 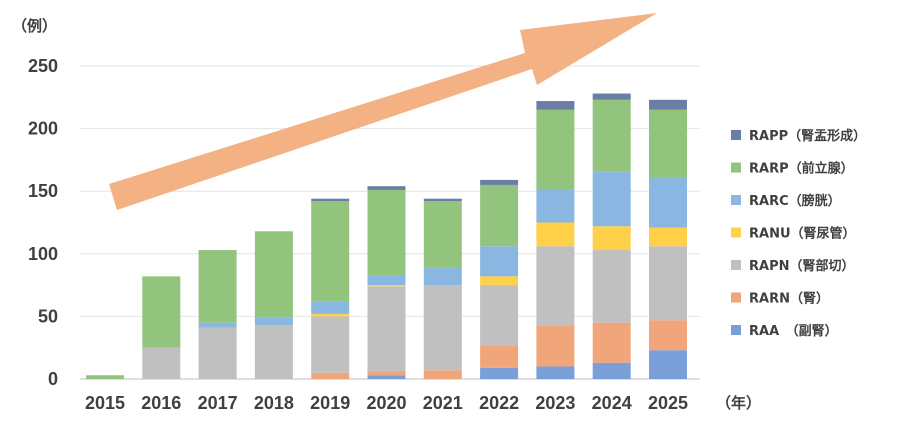 What do you see at coordinates (793, 331) in the screenshot?
I see `legend-label: RAA （副腎）` at bounding box center [793, 331].